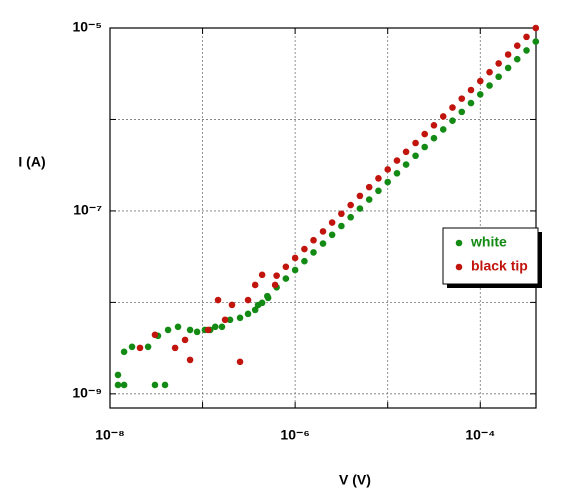 This screenshot has width=584, height=493. What do you see at coordinates (499, 266) in the screenshot?
I see `legend-label: black tip` at bounding box center [499, 266].